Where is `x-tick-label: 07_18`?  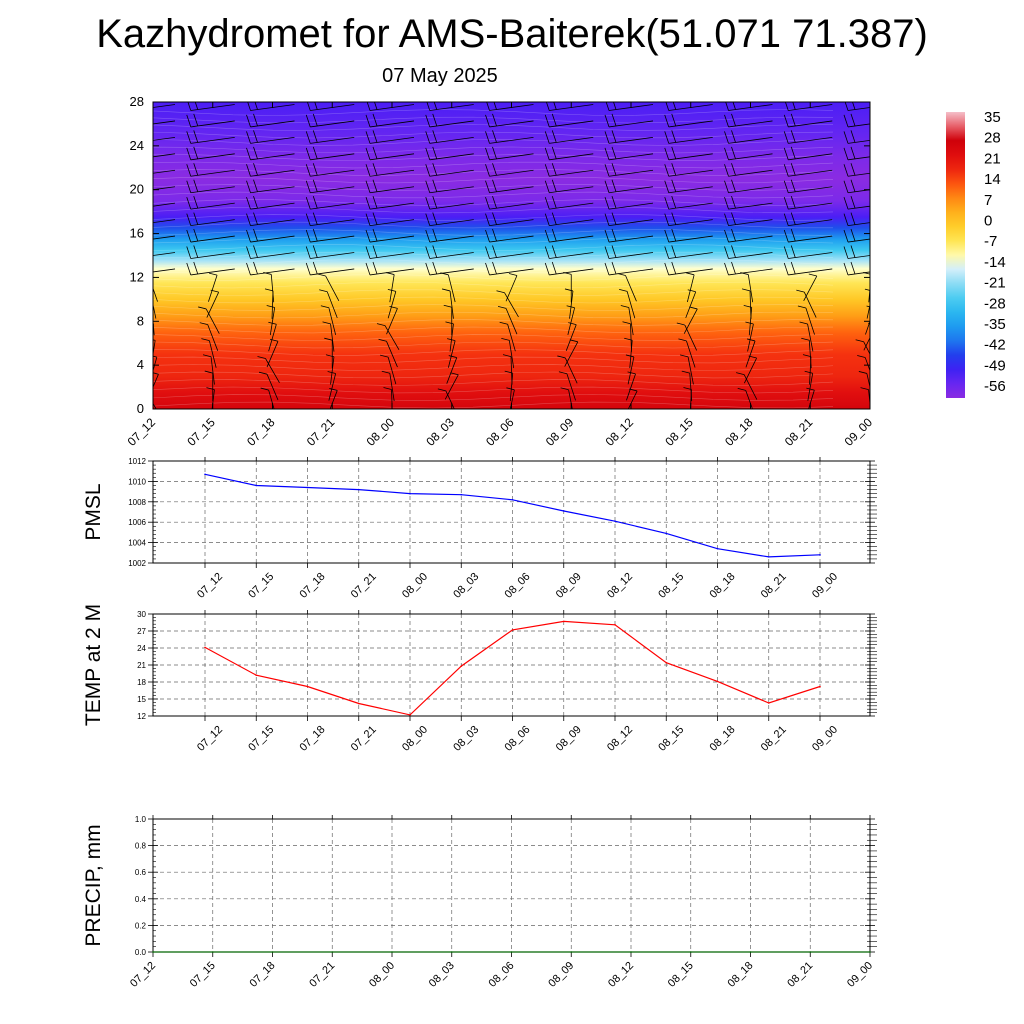
x-tick-label: 07_18 is located at coordinates (313, 586).